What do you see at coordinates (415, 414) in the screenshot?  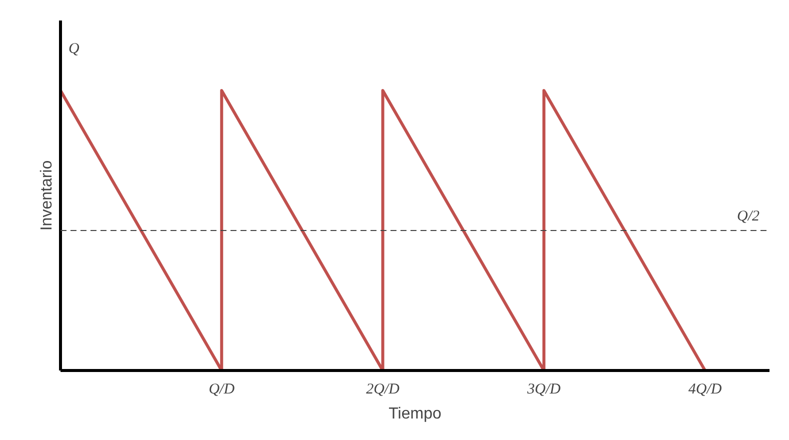 I see `x-axis-title: Tiempo` at bounding box center [415, 414].